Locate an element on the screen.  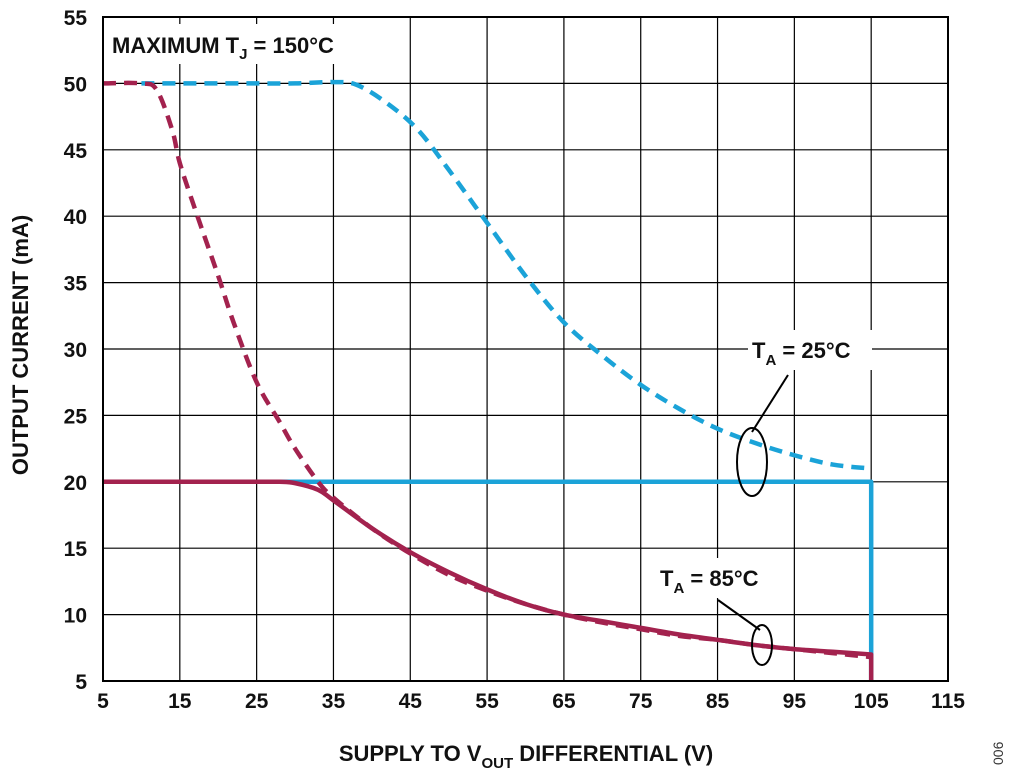
ta85-label-background is located at coordinates (724, 578).